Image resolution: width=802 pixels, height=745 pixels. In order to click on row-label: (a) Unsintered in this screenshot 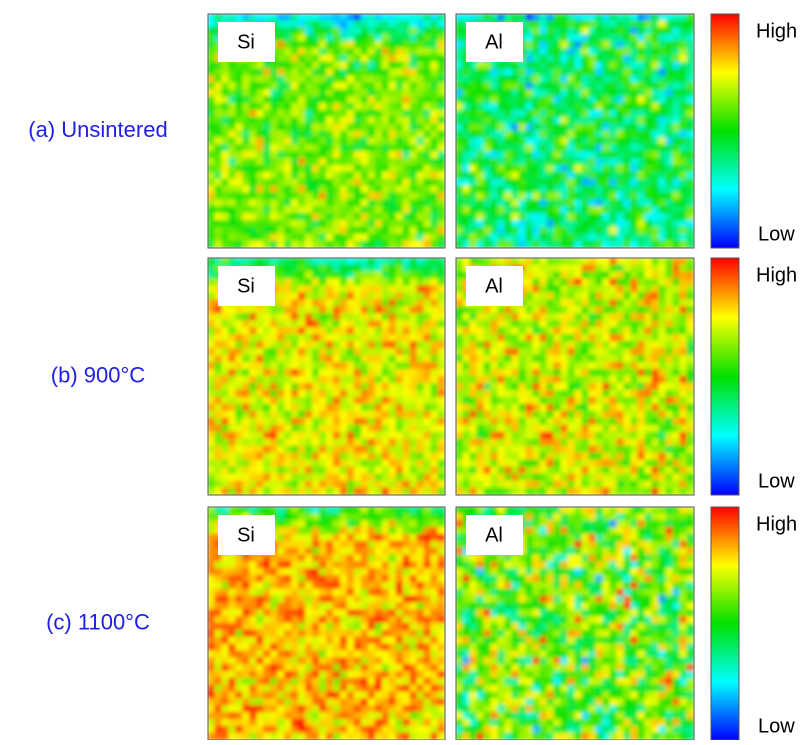, I will do `click(97, 129)`.